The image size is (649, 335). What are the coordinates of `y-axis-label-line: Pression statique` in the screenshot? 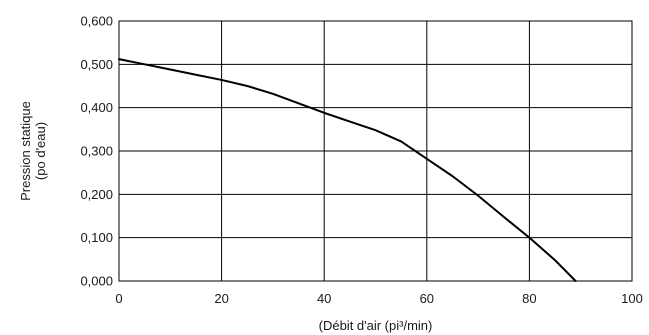 It's located at (25, 151).